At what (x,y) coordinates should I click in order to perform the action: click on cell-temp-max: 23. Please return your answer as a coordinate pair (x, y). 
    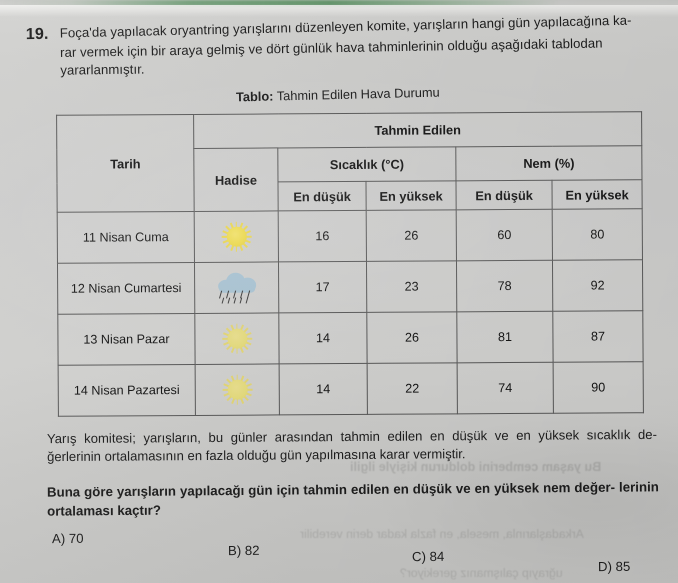
    Looking at the image, I should click on (411, 286).